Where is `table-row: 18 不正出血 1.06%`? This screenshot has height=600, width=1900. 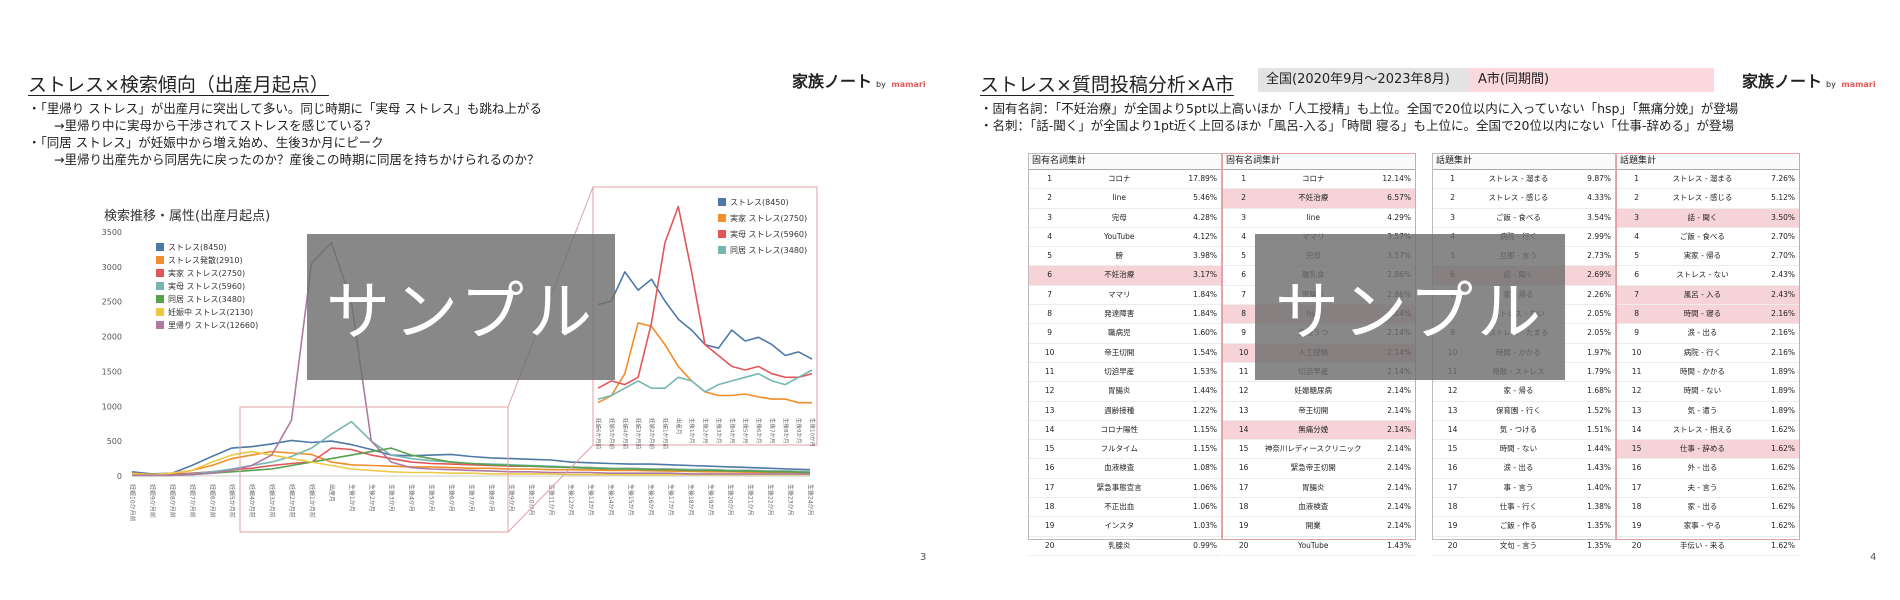 table-row: 18 不正出血 1.06% is located at coordinates (1125, 508).